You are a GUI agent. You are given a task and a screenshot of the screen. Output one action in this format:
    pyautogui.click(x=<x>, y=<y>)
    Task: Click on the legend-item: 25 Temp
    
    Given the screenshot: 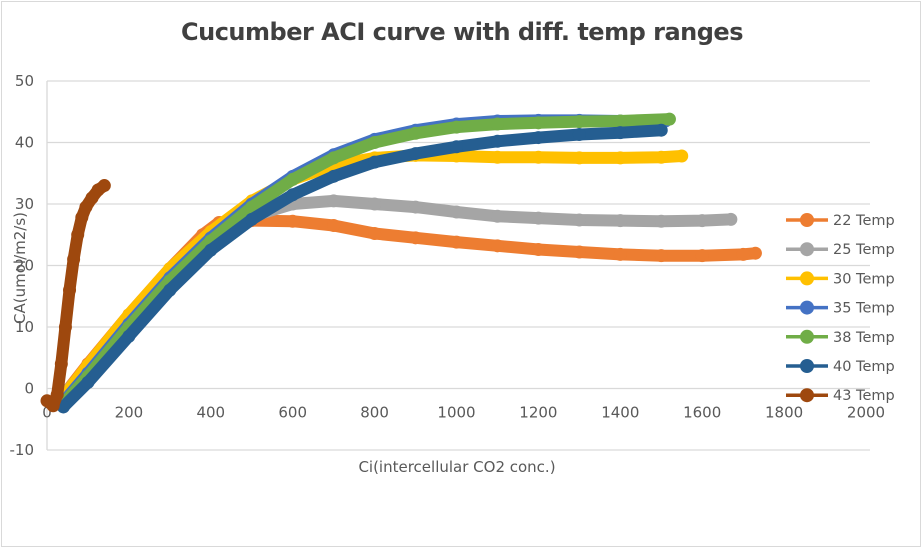 What is the action you would take?
    pyautogui.click(x=840, y=250)
    